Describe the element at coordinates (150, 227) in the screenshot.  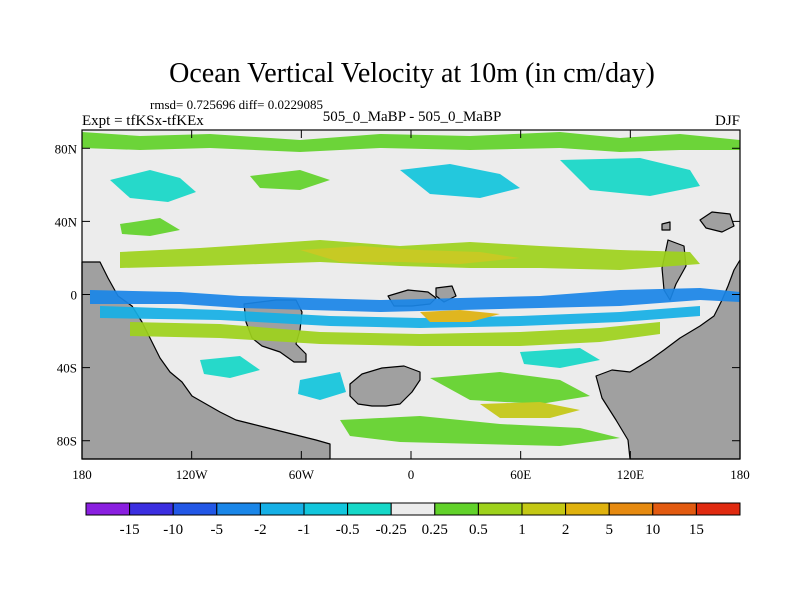
I see `patch-north-green-b` at that location.